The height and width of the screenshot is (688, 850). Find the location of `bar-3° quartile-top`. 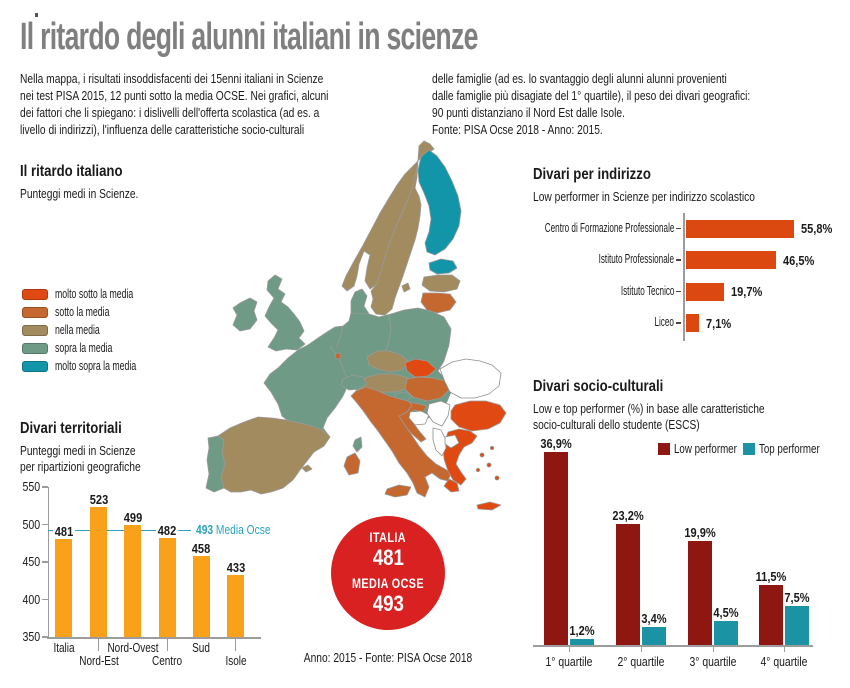

bar-3° quartile-top is located at coordinates (725, 633).